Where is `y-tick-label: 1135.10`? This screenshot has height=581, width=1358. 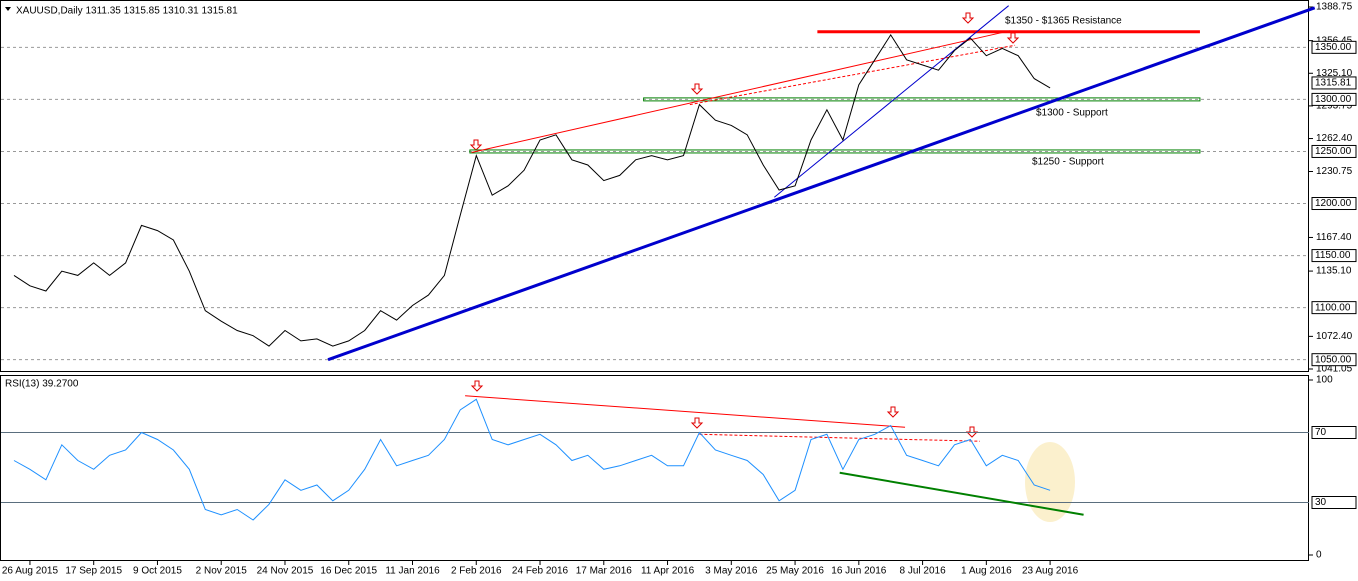
y-tick-label: 1135.10 is located at coordinates (1334, 271).